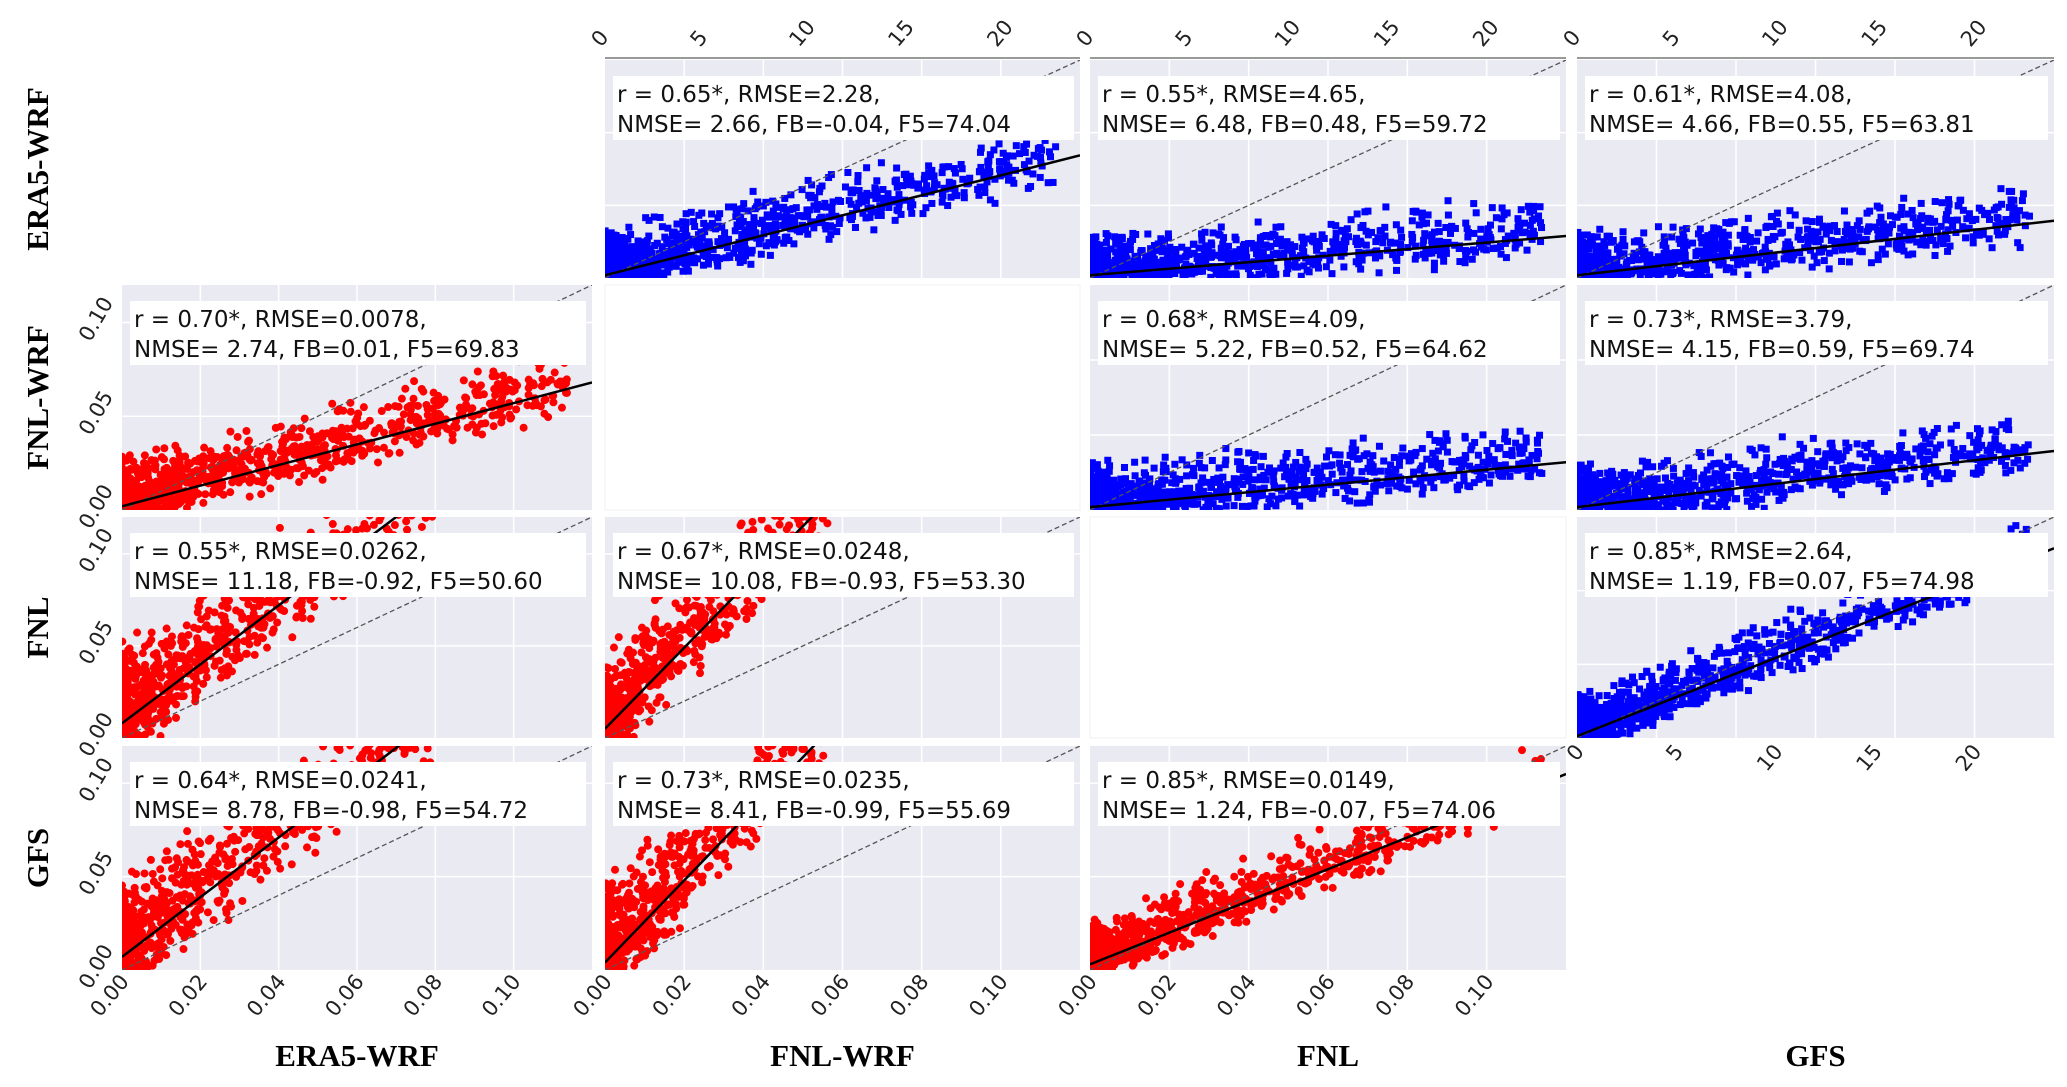 The width and height of the screenshot is (2067, 1087). I want to click on bottom-tick-label: 0.10, so click(501, 995).